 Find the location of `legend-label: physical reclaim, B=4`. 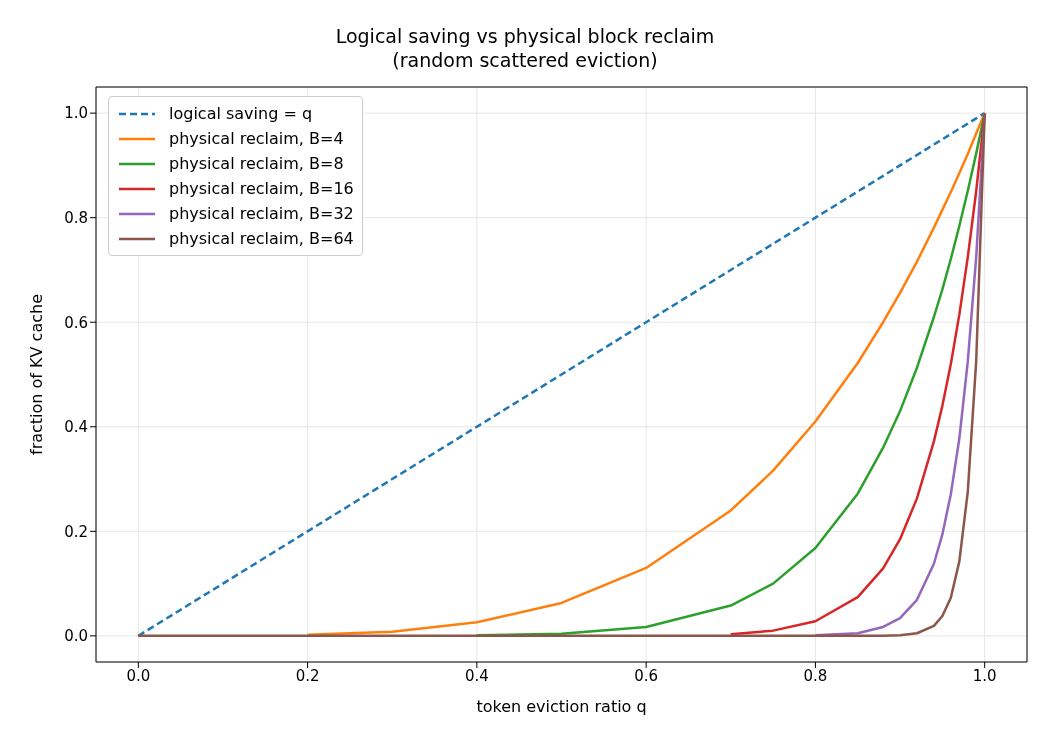

legend-label: physical reclaim, B=4 is located at coordinates (256, 138).